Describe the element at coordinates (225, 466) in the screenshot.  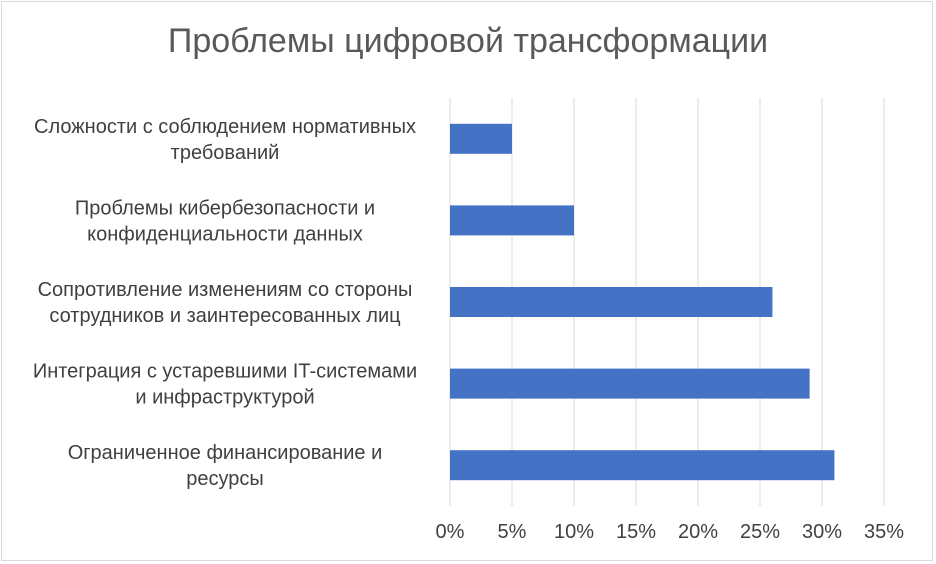
I see `category-label: Ограниченное финансирование и ресурсы` at that location.